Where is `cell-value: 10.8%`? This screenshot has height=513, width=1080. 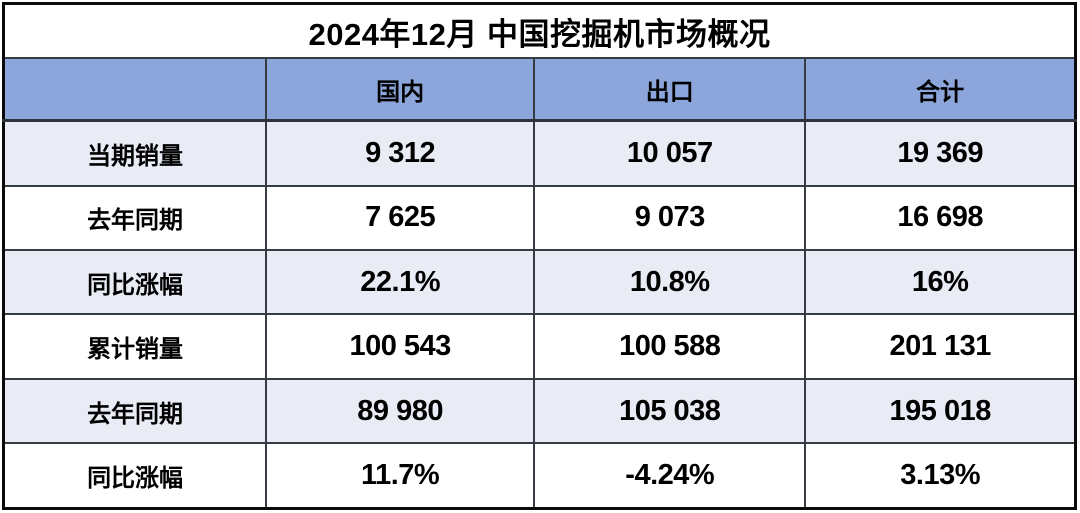 cell-value: 10.8% is located at coordinates (670, 282).